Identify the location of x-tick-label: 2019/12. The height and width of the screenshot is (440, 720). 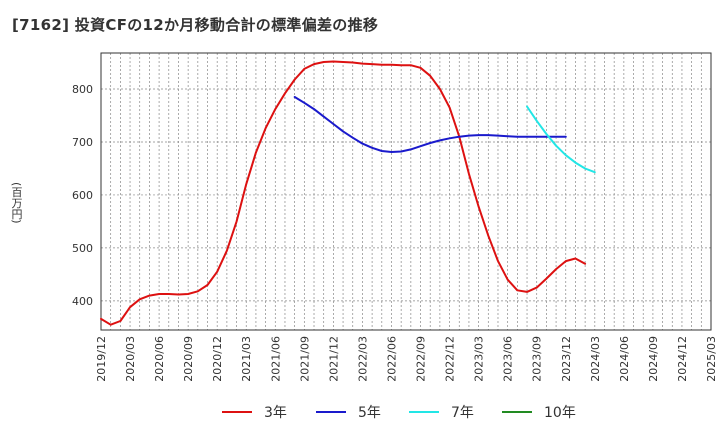
(101, 359).